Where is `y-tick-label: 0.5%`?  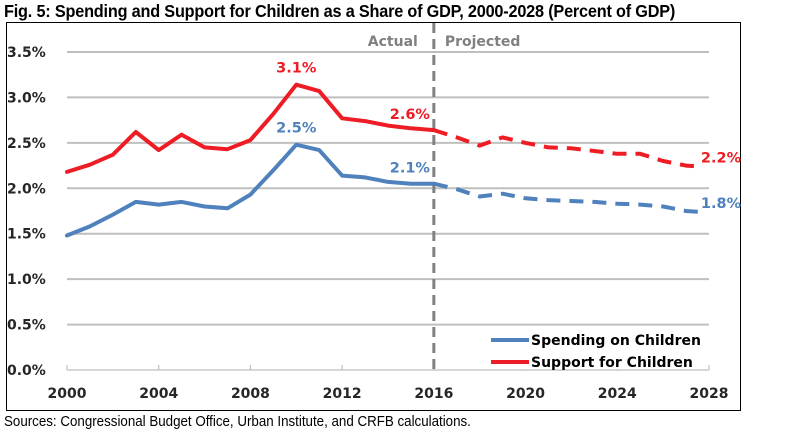 y-tick-label: 0.5% is located at coordinates (26, 326).